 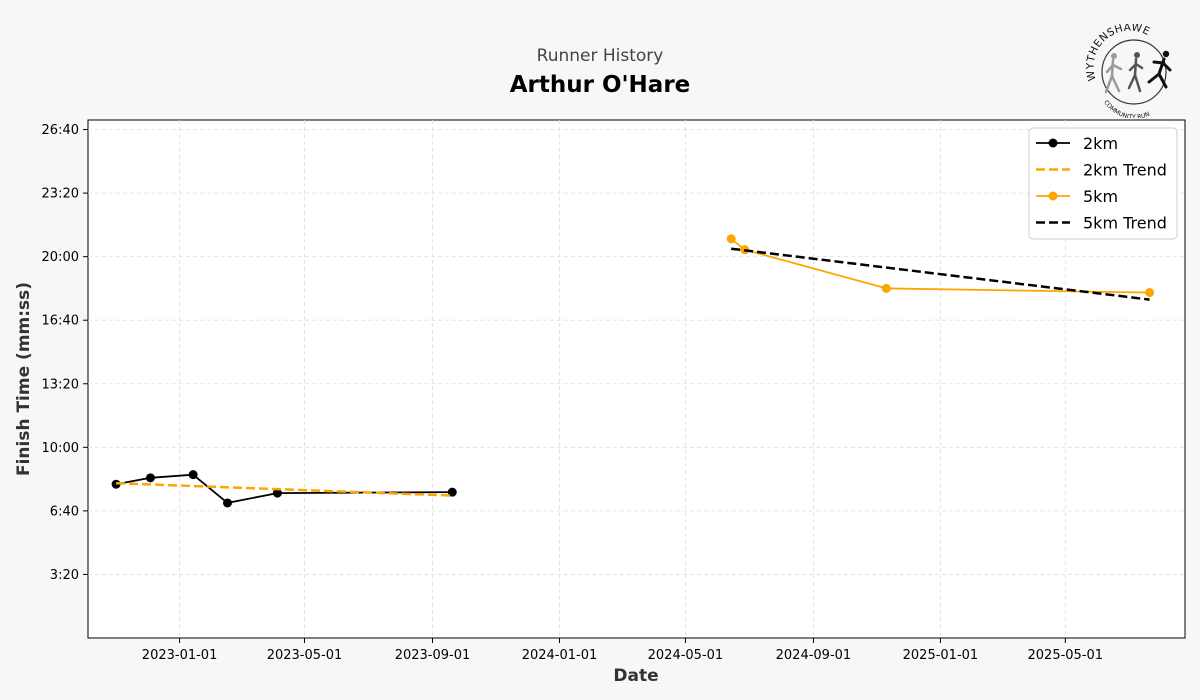 What do you see at coordinates (60, 257) in the screenshot?
I see `y-tick-label: 20:00` at bounding box center [60, 257].